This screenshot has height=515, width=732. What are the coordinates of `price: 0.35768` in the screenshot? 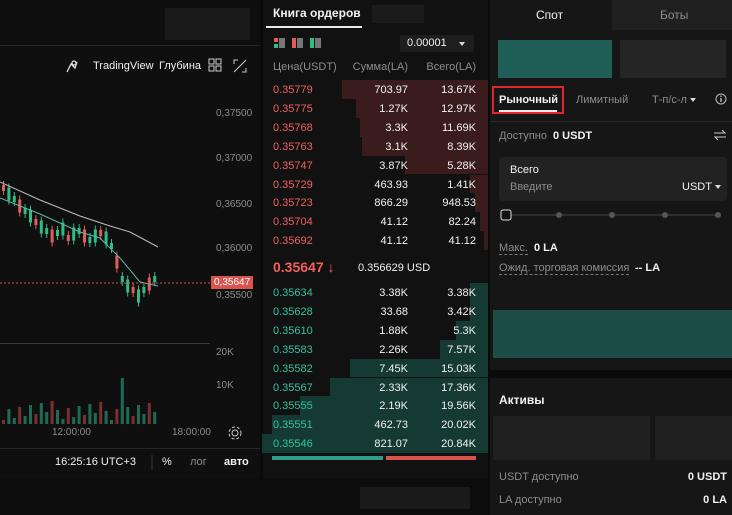 It's located at (293, 127).